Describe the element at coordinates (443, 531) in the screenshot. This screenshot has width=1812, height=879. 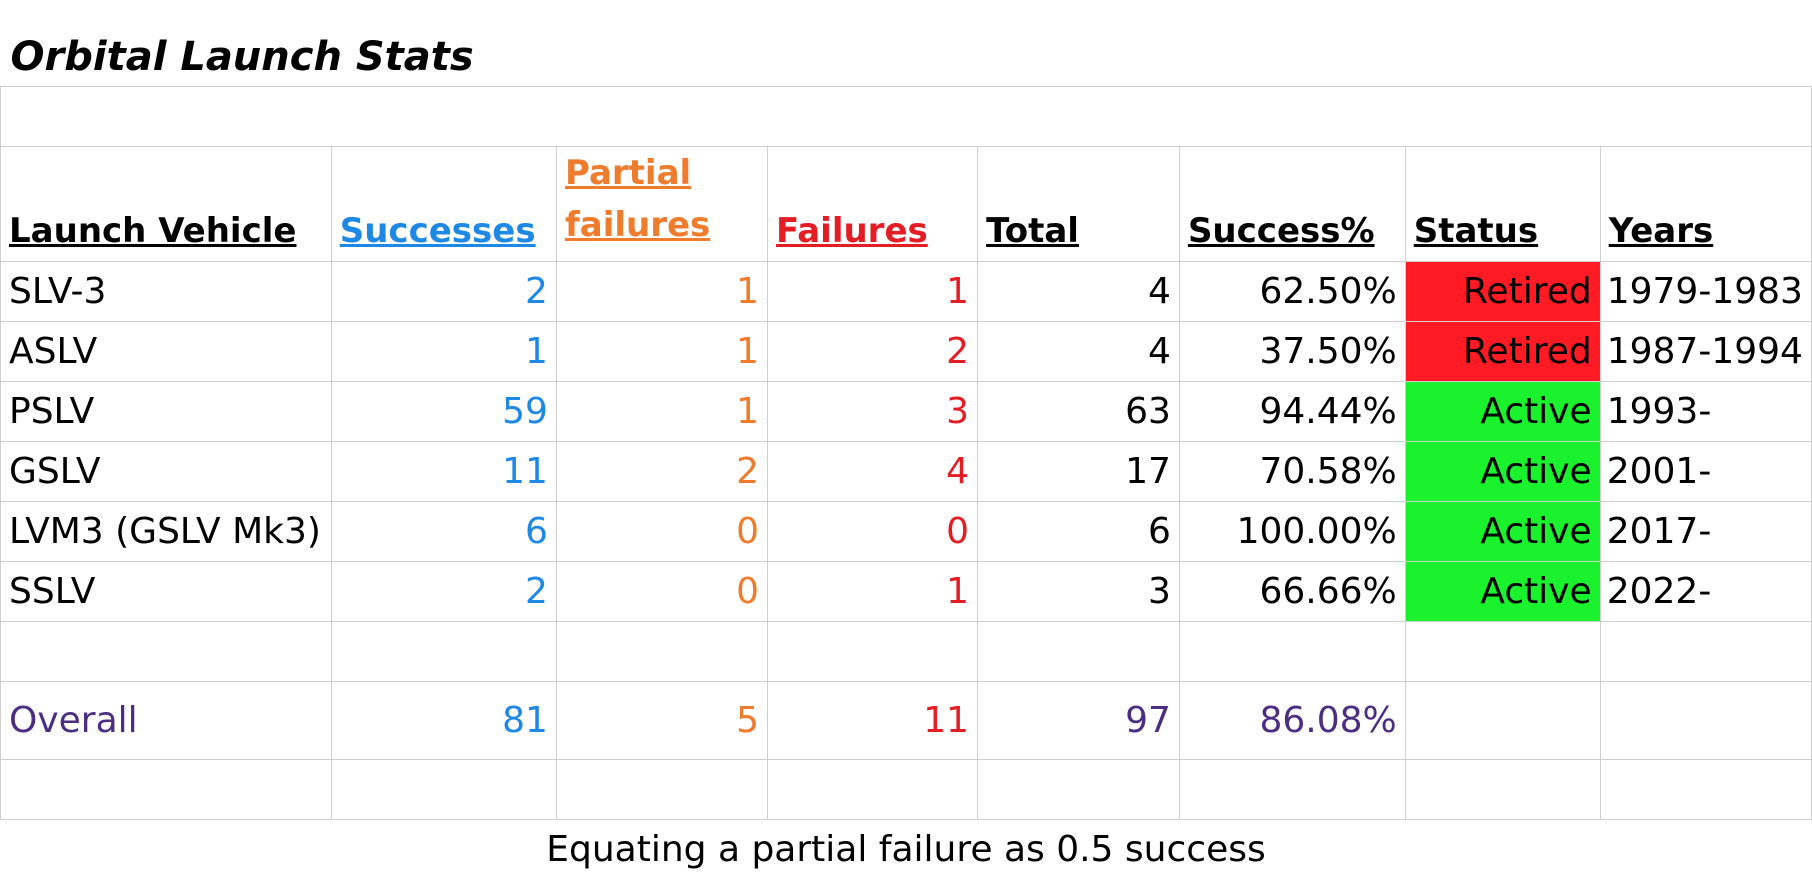
I see `successes-cell: 6` at that location.